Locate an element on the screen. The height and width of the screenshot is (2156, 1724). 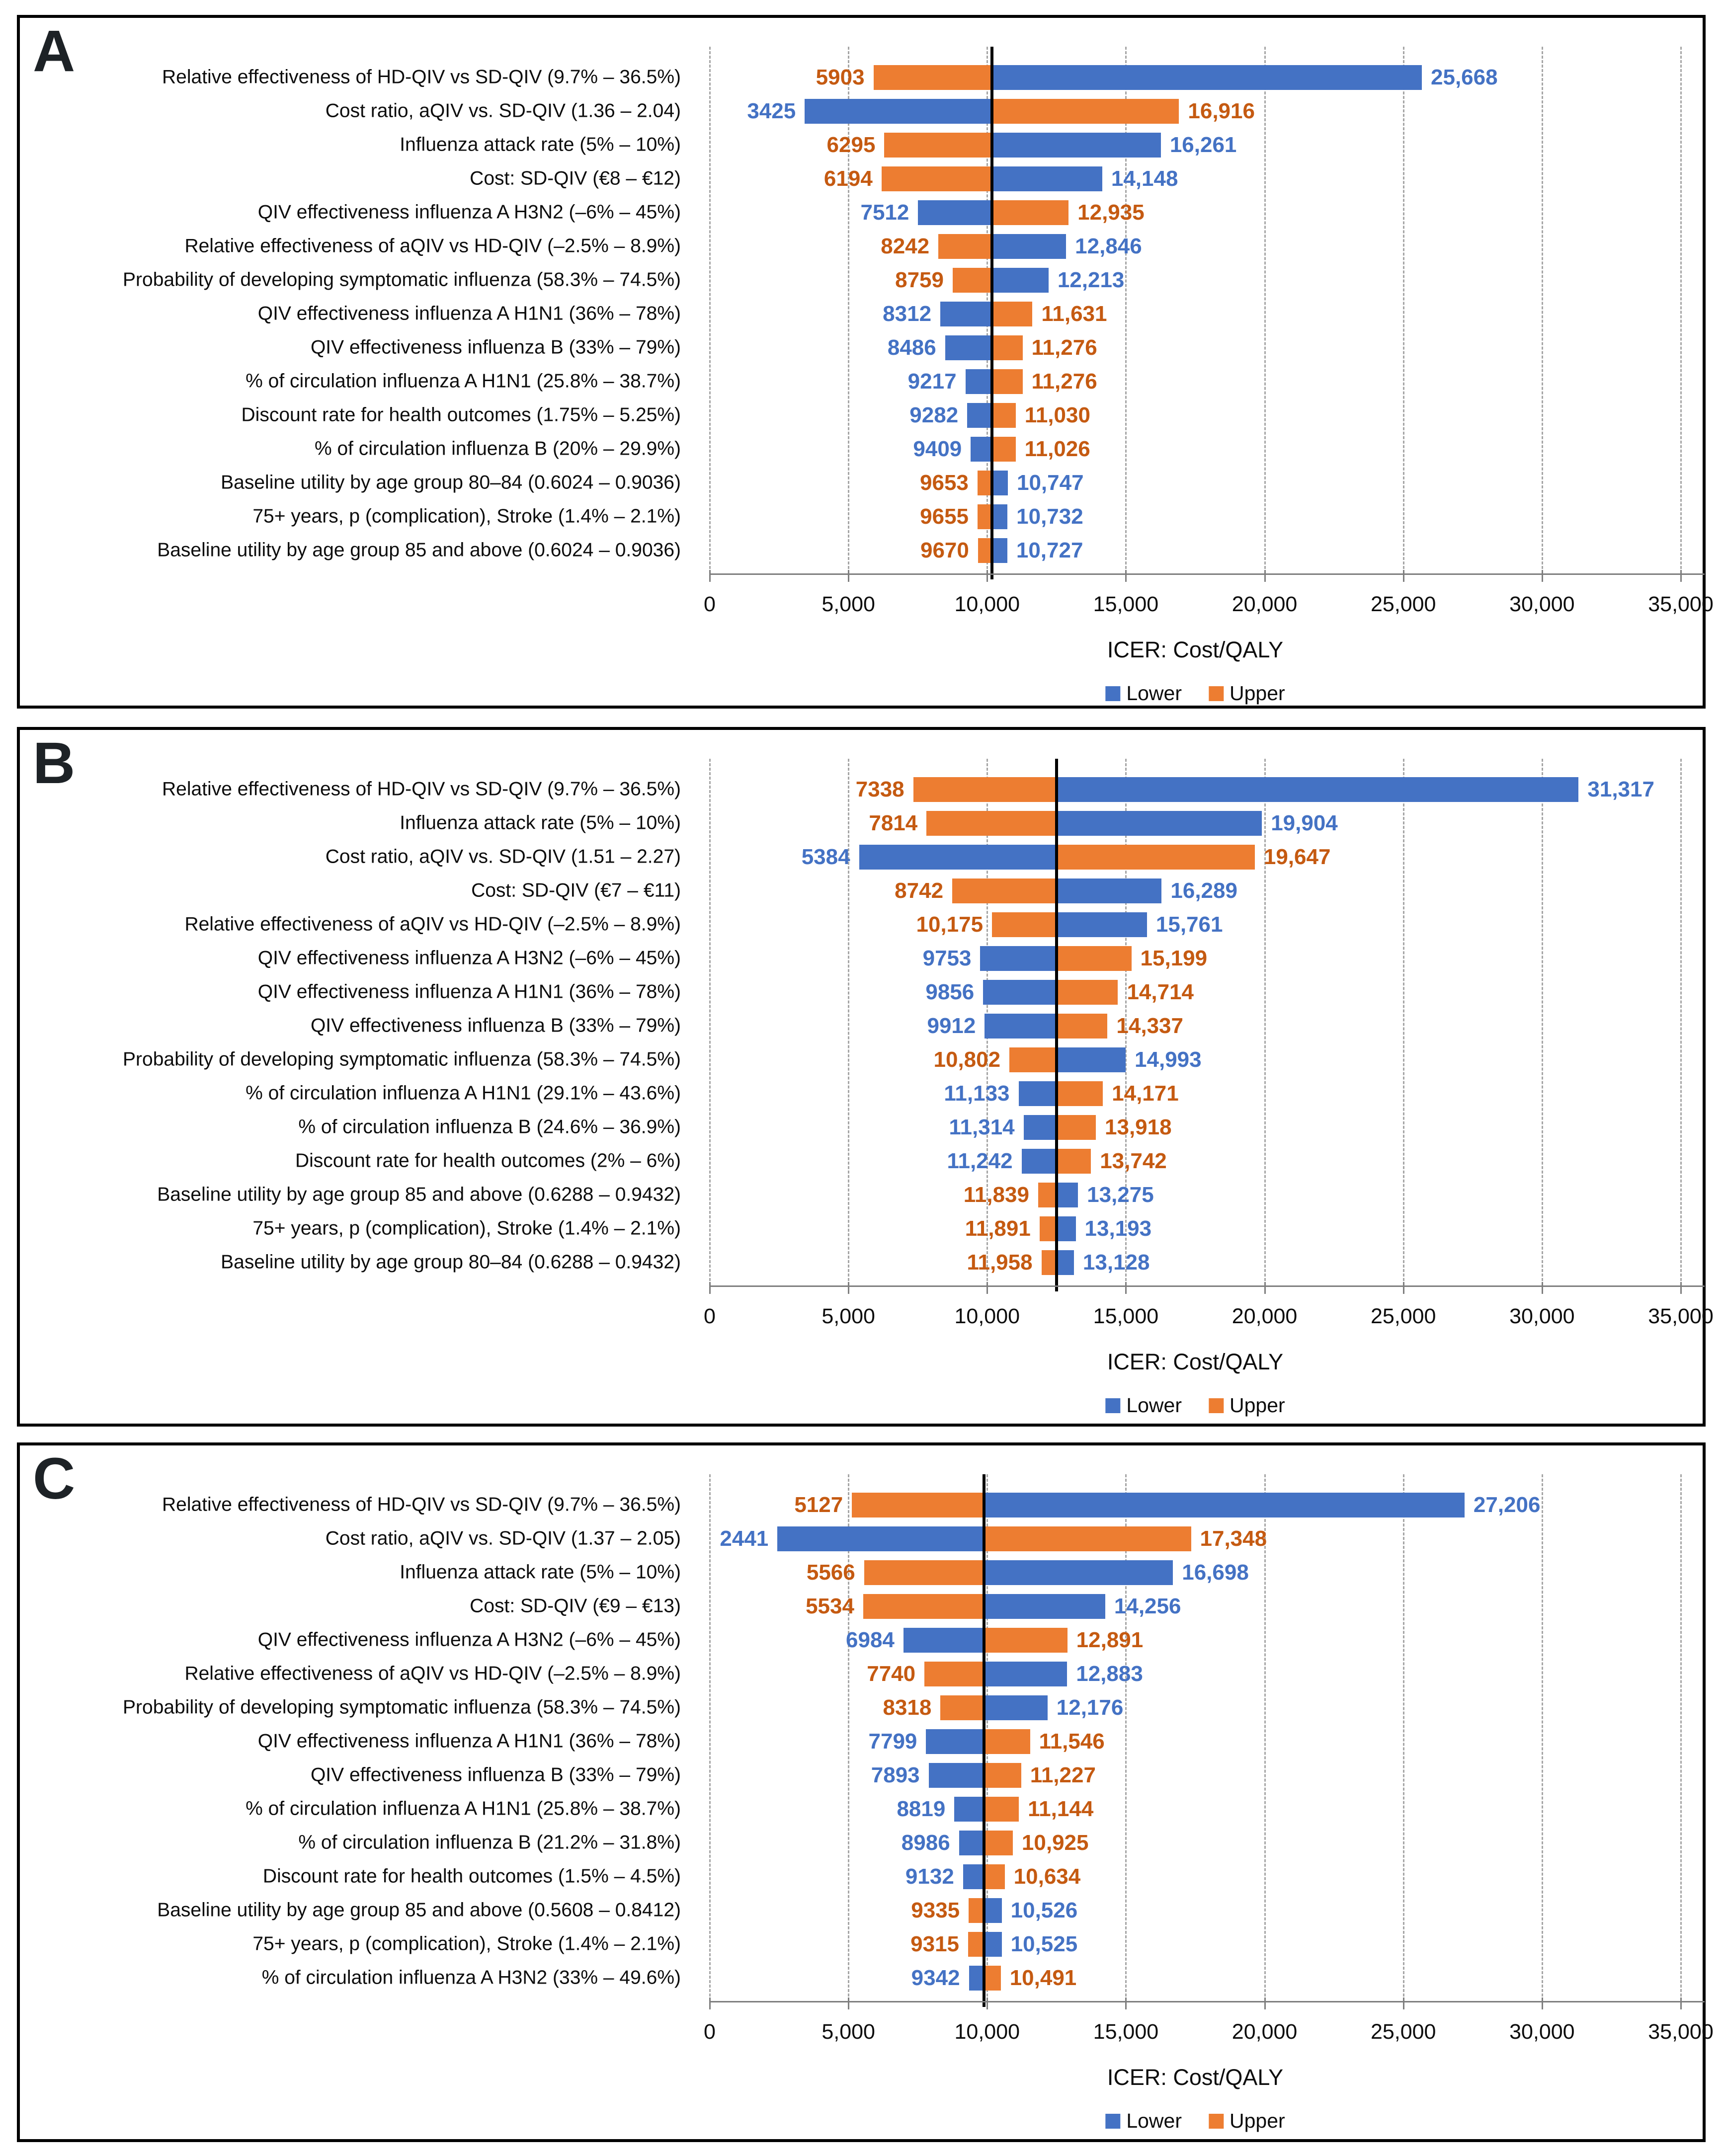
x-axis-tick-label: 15,000 is located at coordinates (1126, 604).